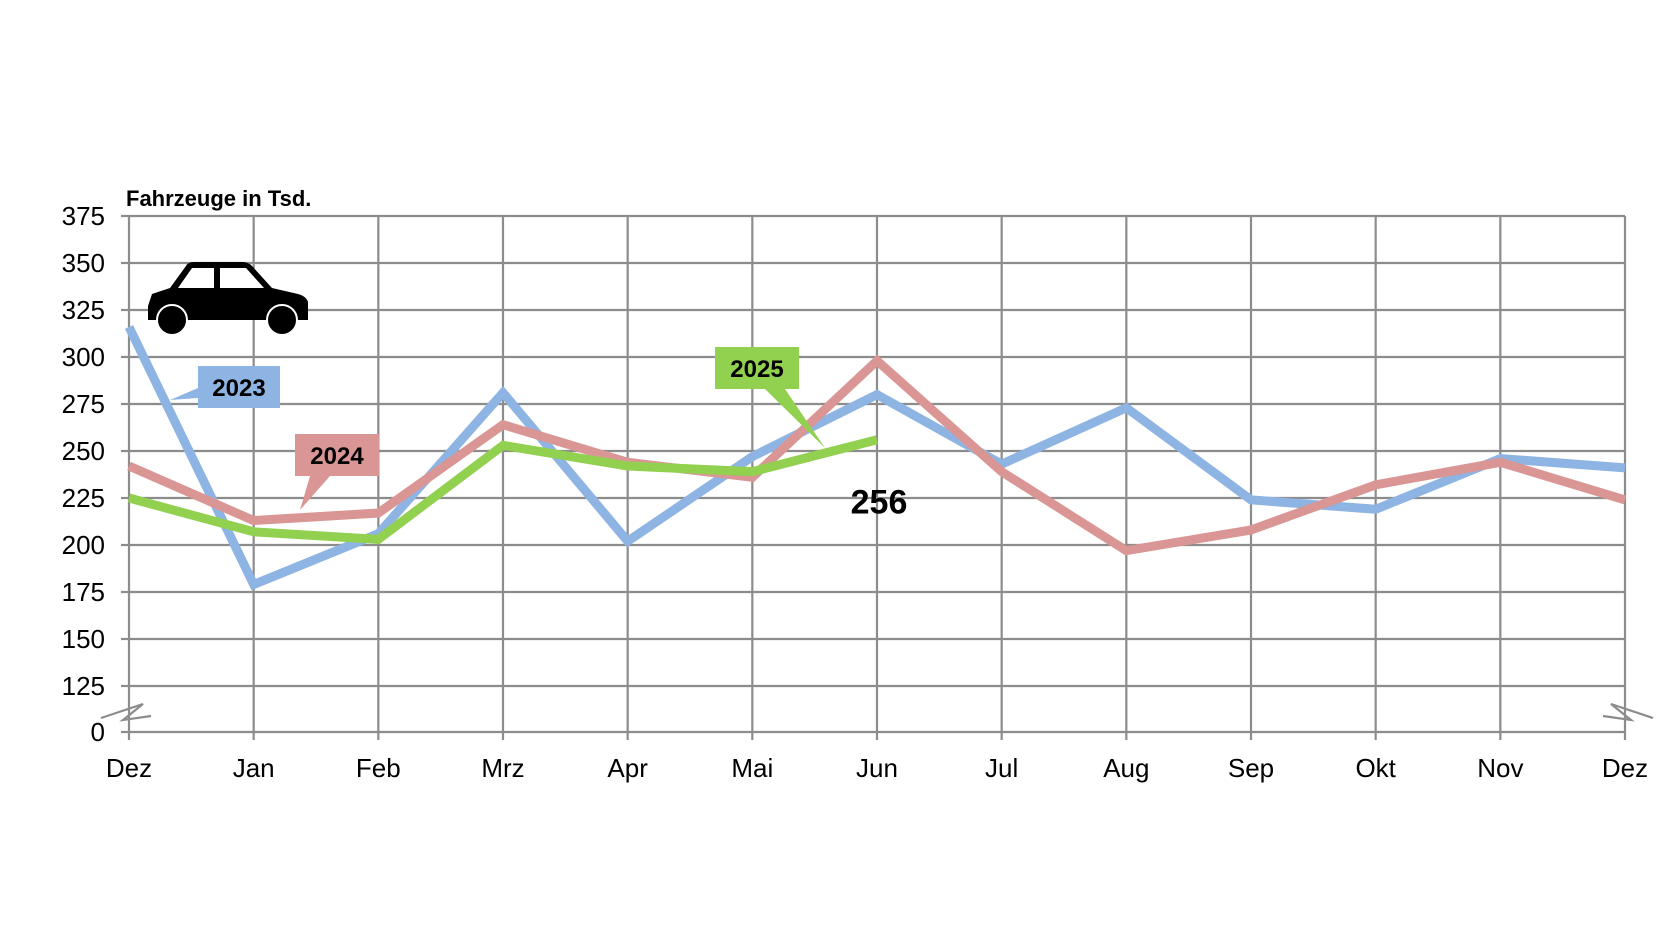 The width and height of the screenshot is (1672, 946). I want to click on y-tick-label: 300, so click(83, 357).